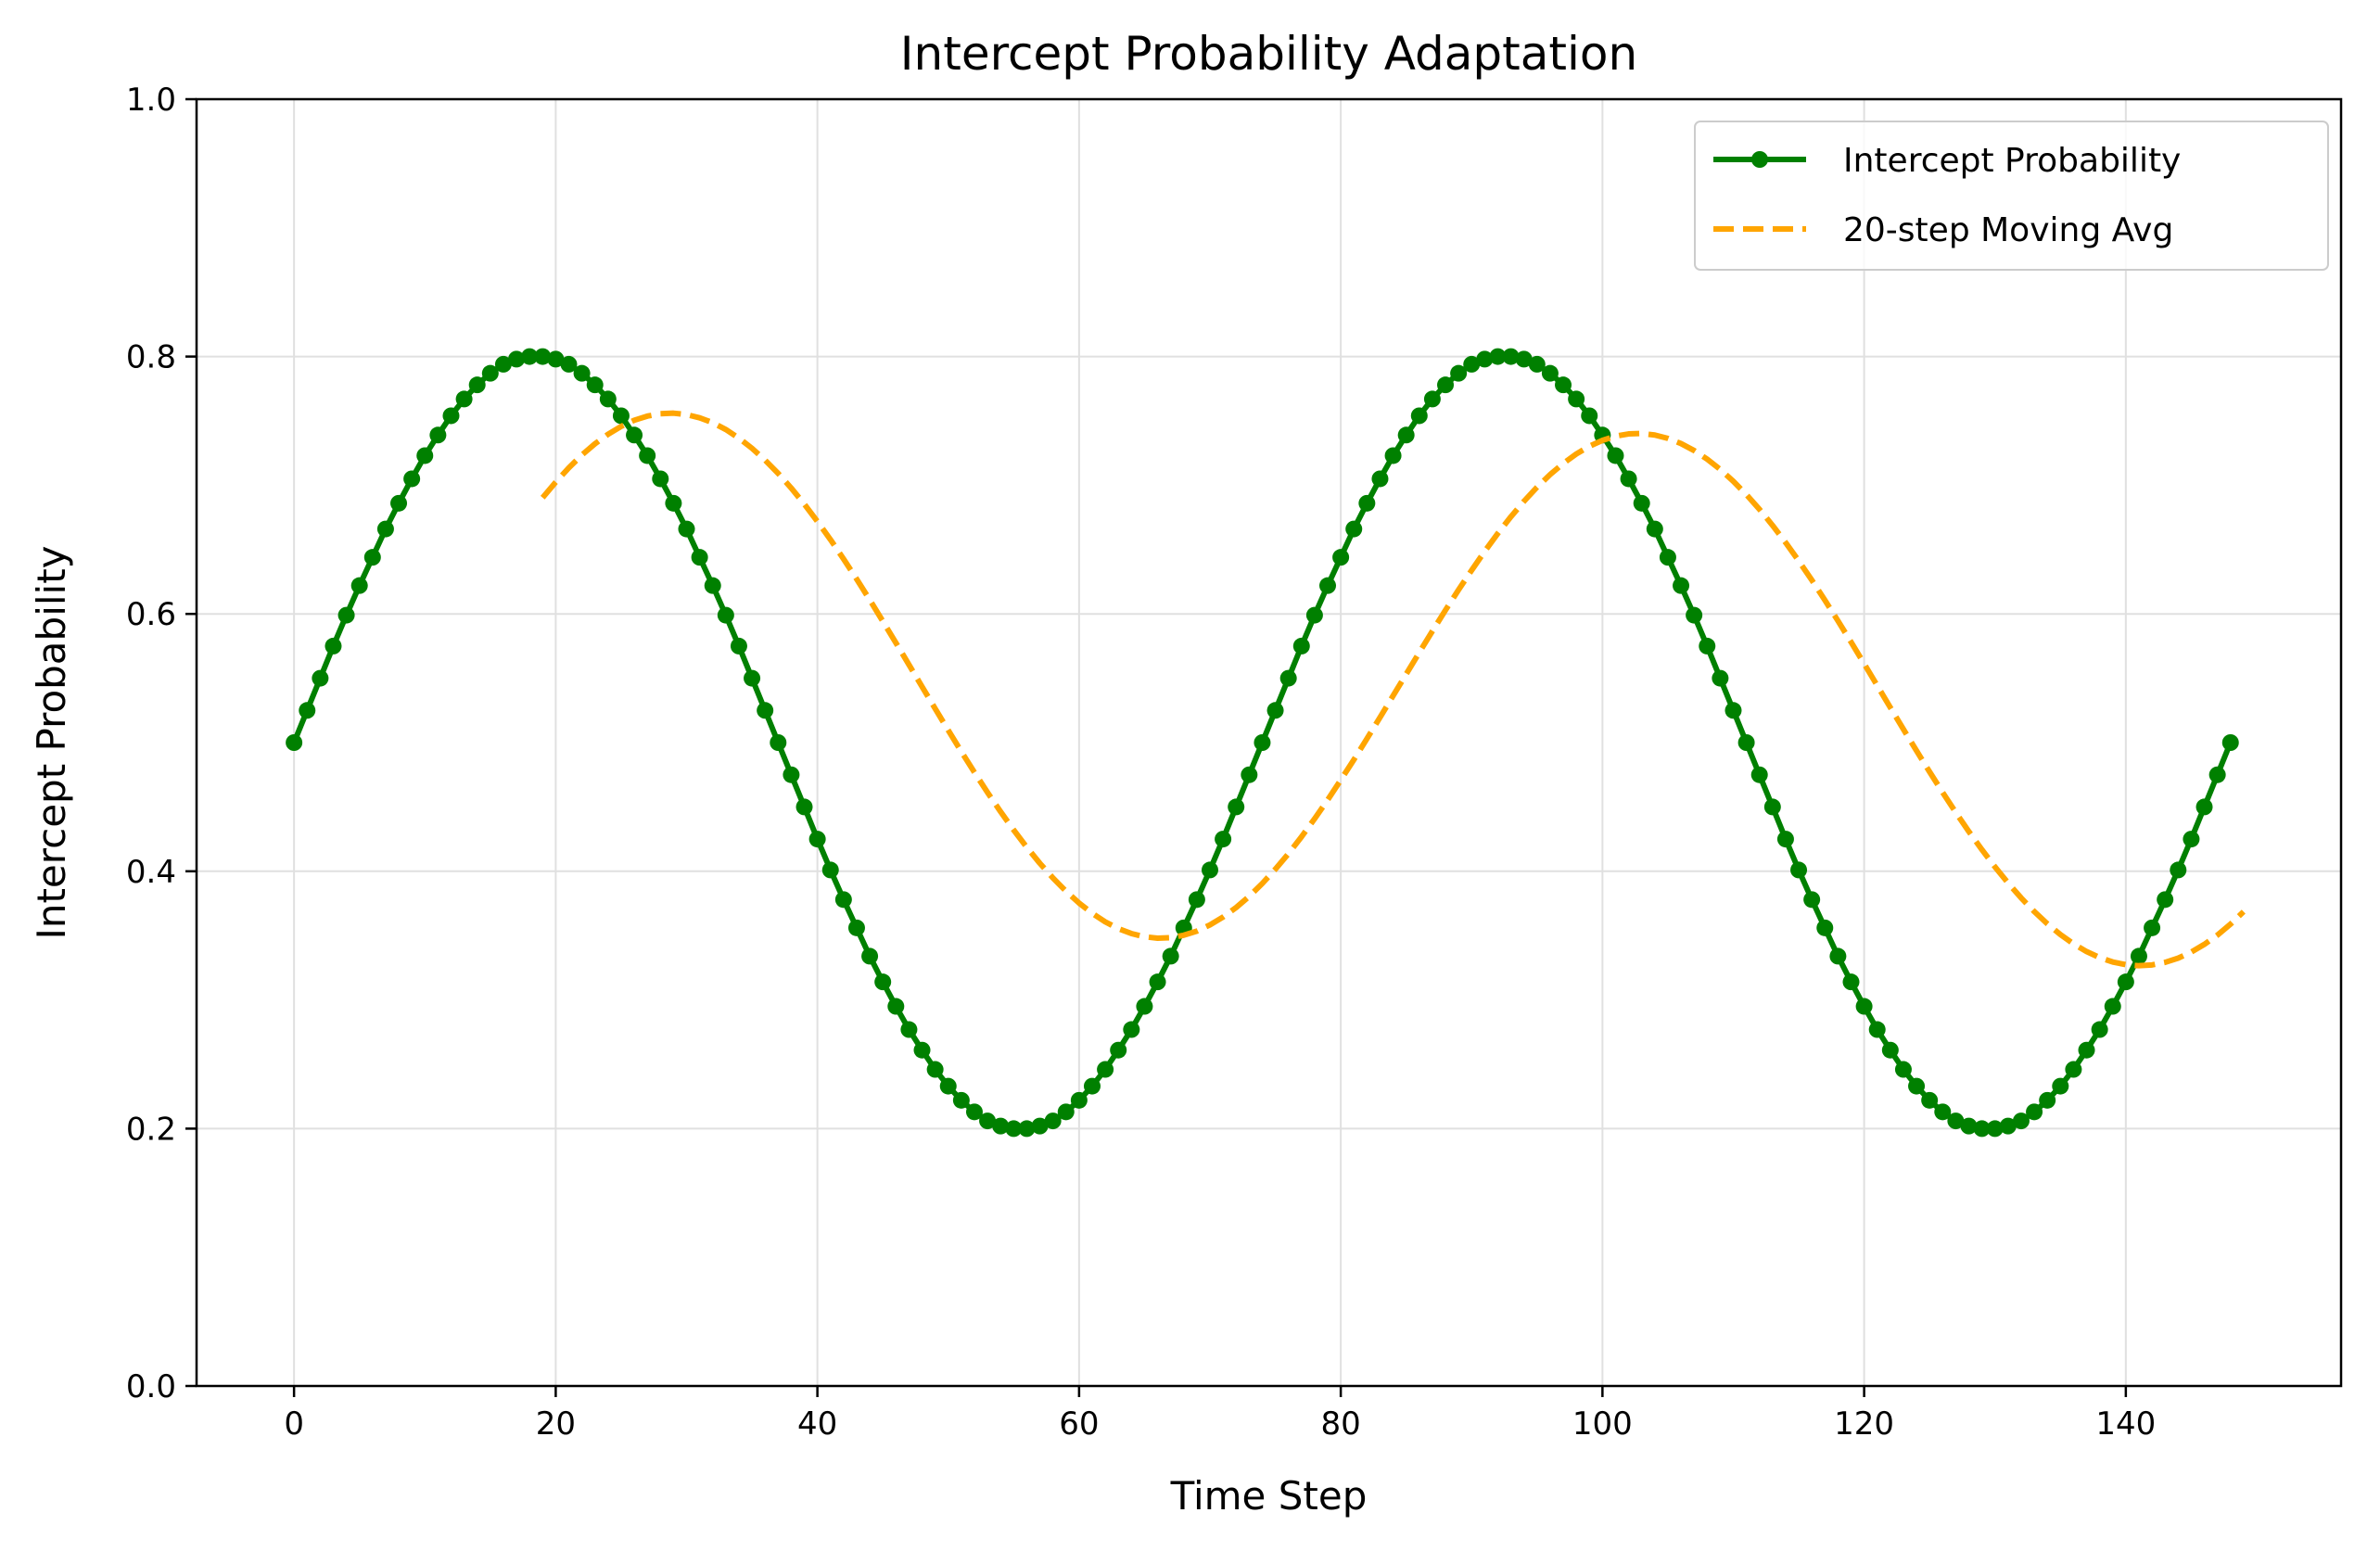 Image resolution: width=2380 pixels, height=1551 pixels. I want to click on x-tick-label: 20, so click(556, 1424).